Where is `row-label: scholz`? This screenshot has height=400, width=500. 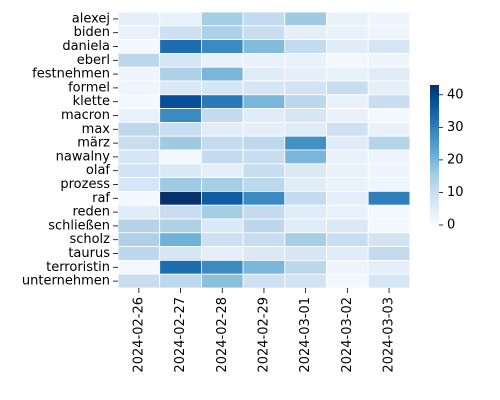 row-label: scholz is located at coordinates (89, 239).